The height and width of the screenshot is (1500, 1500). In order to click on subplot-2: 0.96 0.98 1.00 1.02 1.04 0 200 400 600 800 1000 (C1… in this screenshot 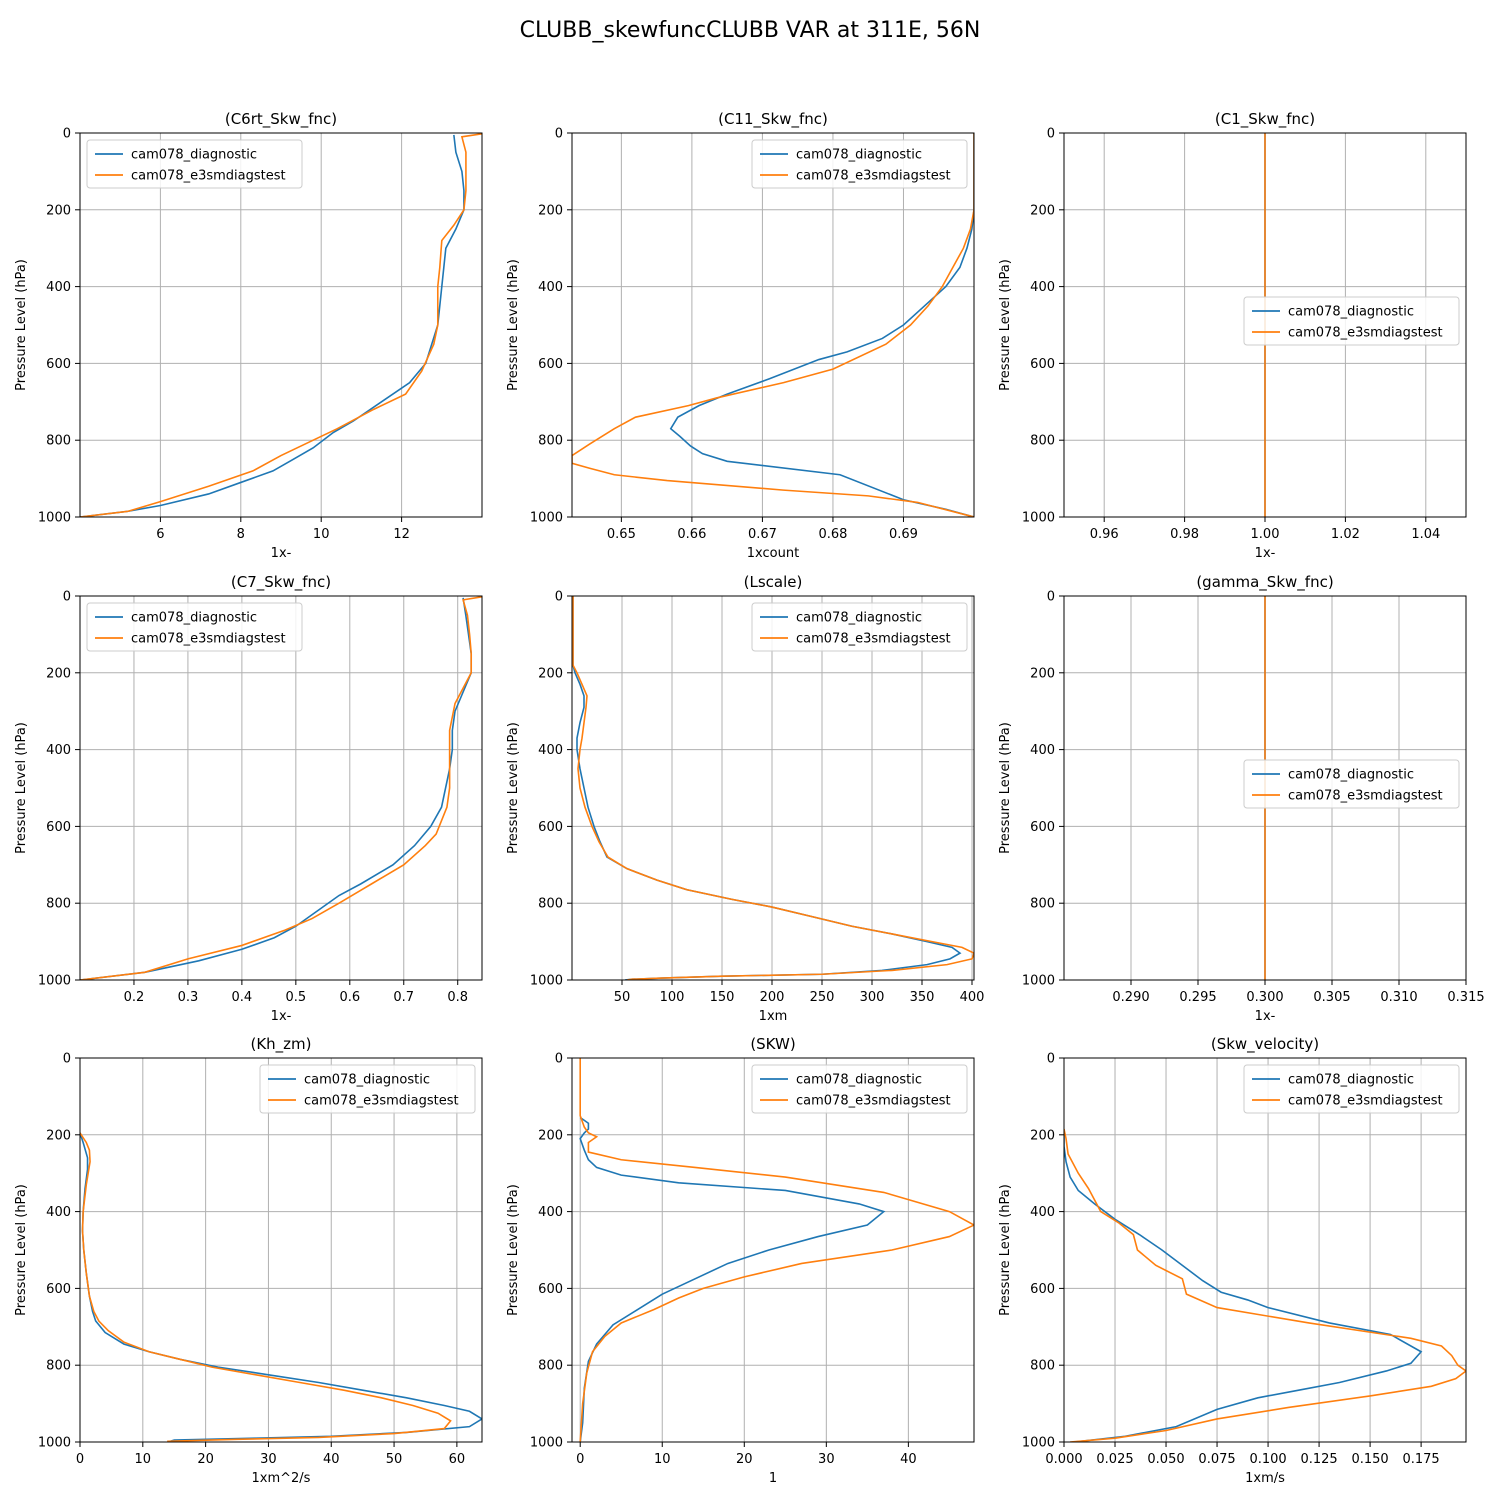, I will do `click(1232, 335)`.